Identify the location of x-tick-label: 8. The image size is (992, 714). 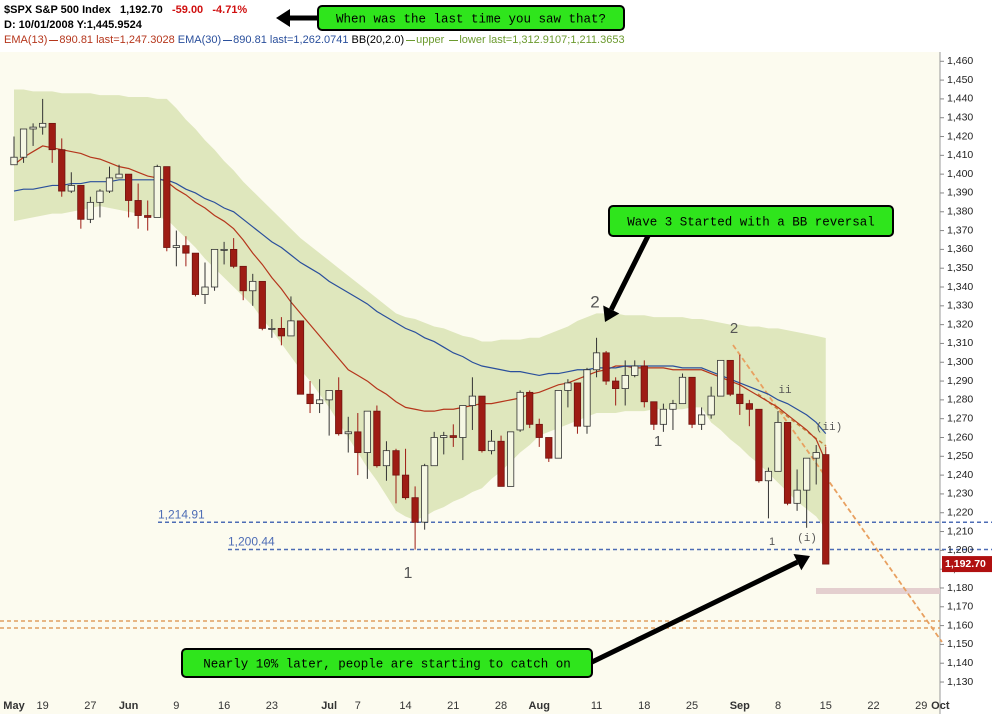
(778, 706).